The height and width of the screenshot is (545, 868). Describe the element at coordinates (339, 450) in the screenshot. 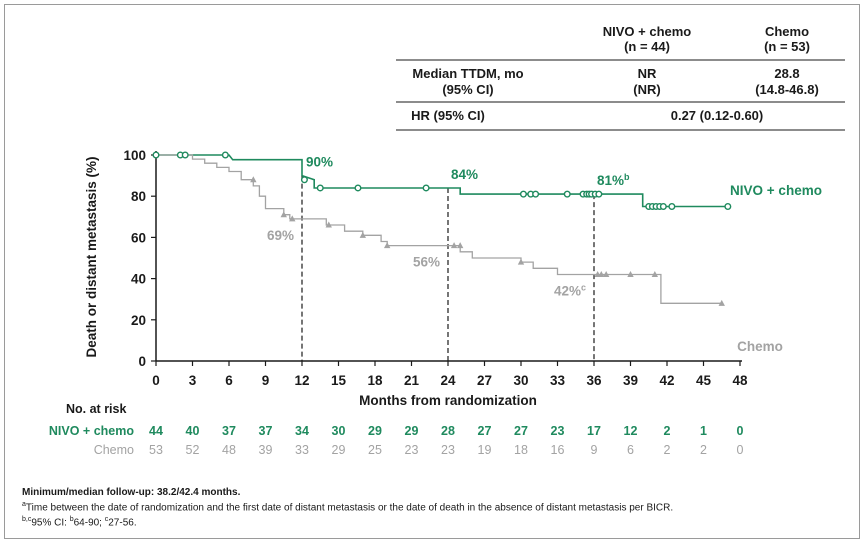

I see `at-risk-chemo-count: 29` at that location.